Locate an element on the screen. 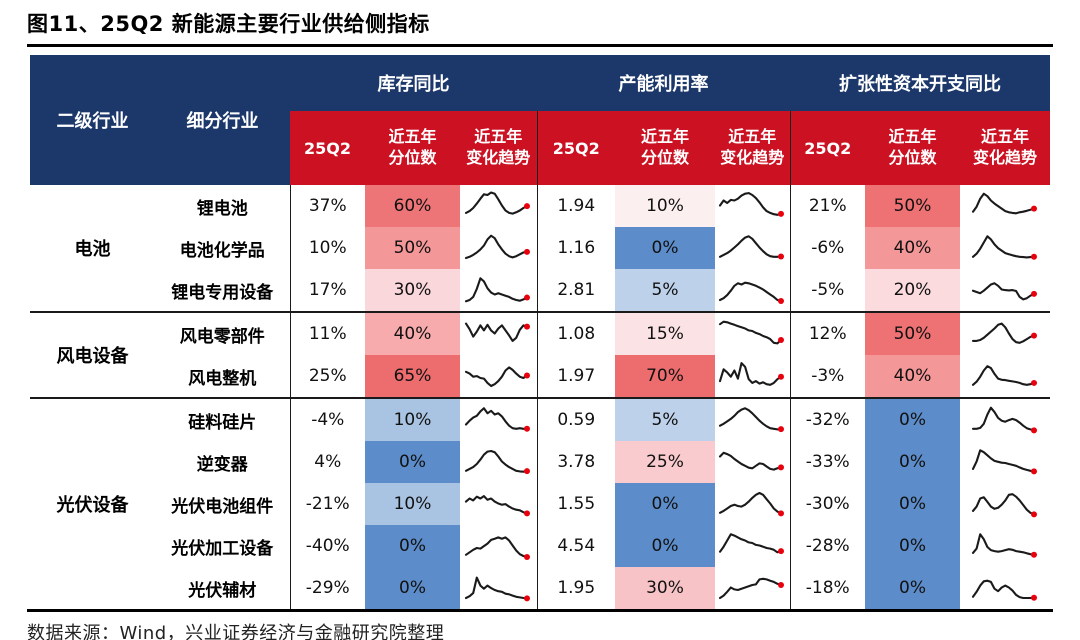 This screenshot has height=640, width=1080. sub-industry-cell: 硅料硅片 is located at coordinates (222, 419).